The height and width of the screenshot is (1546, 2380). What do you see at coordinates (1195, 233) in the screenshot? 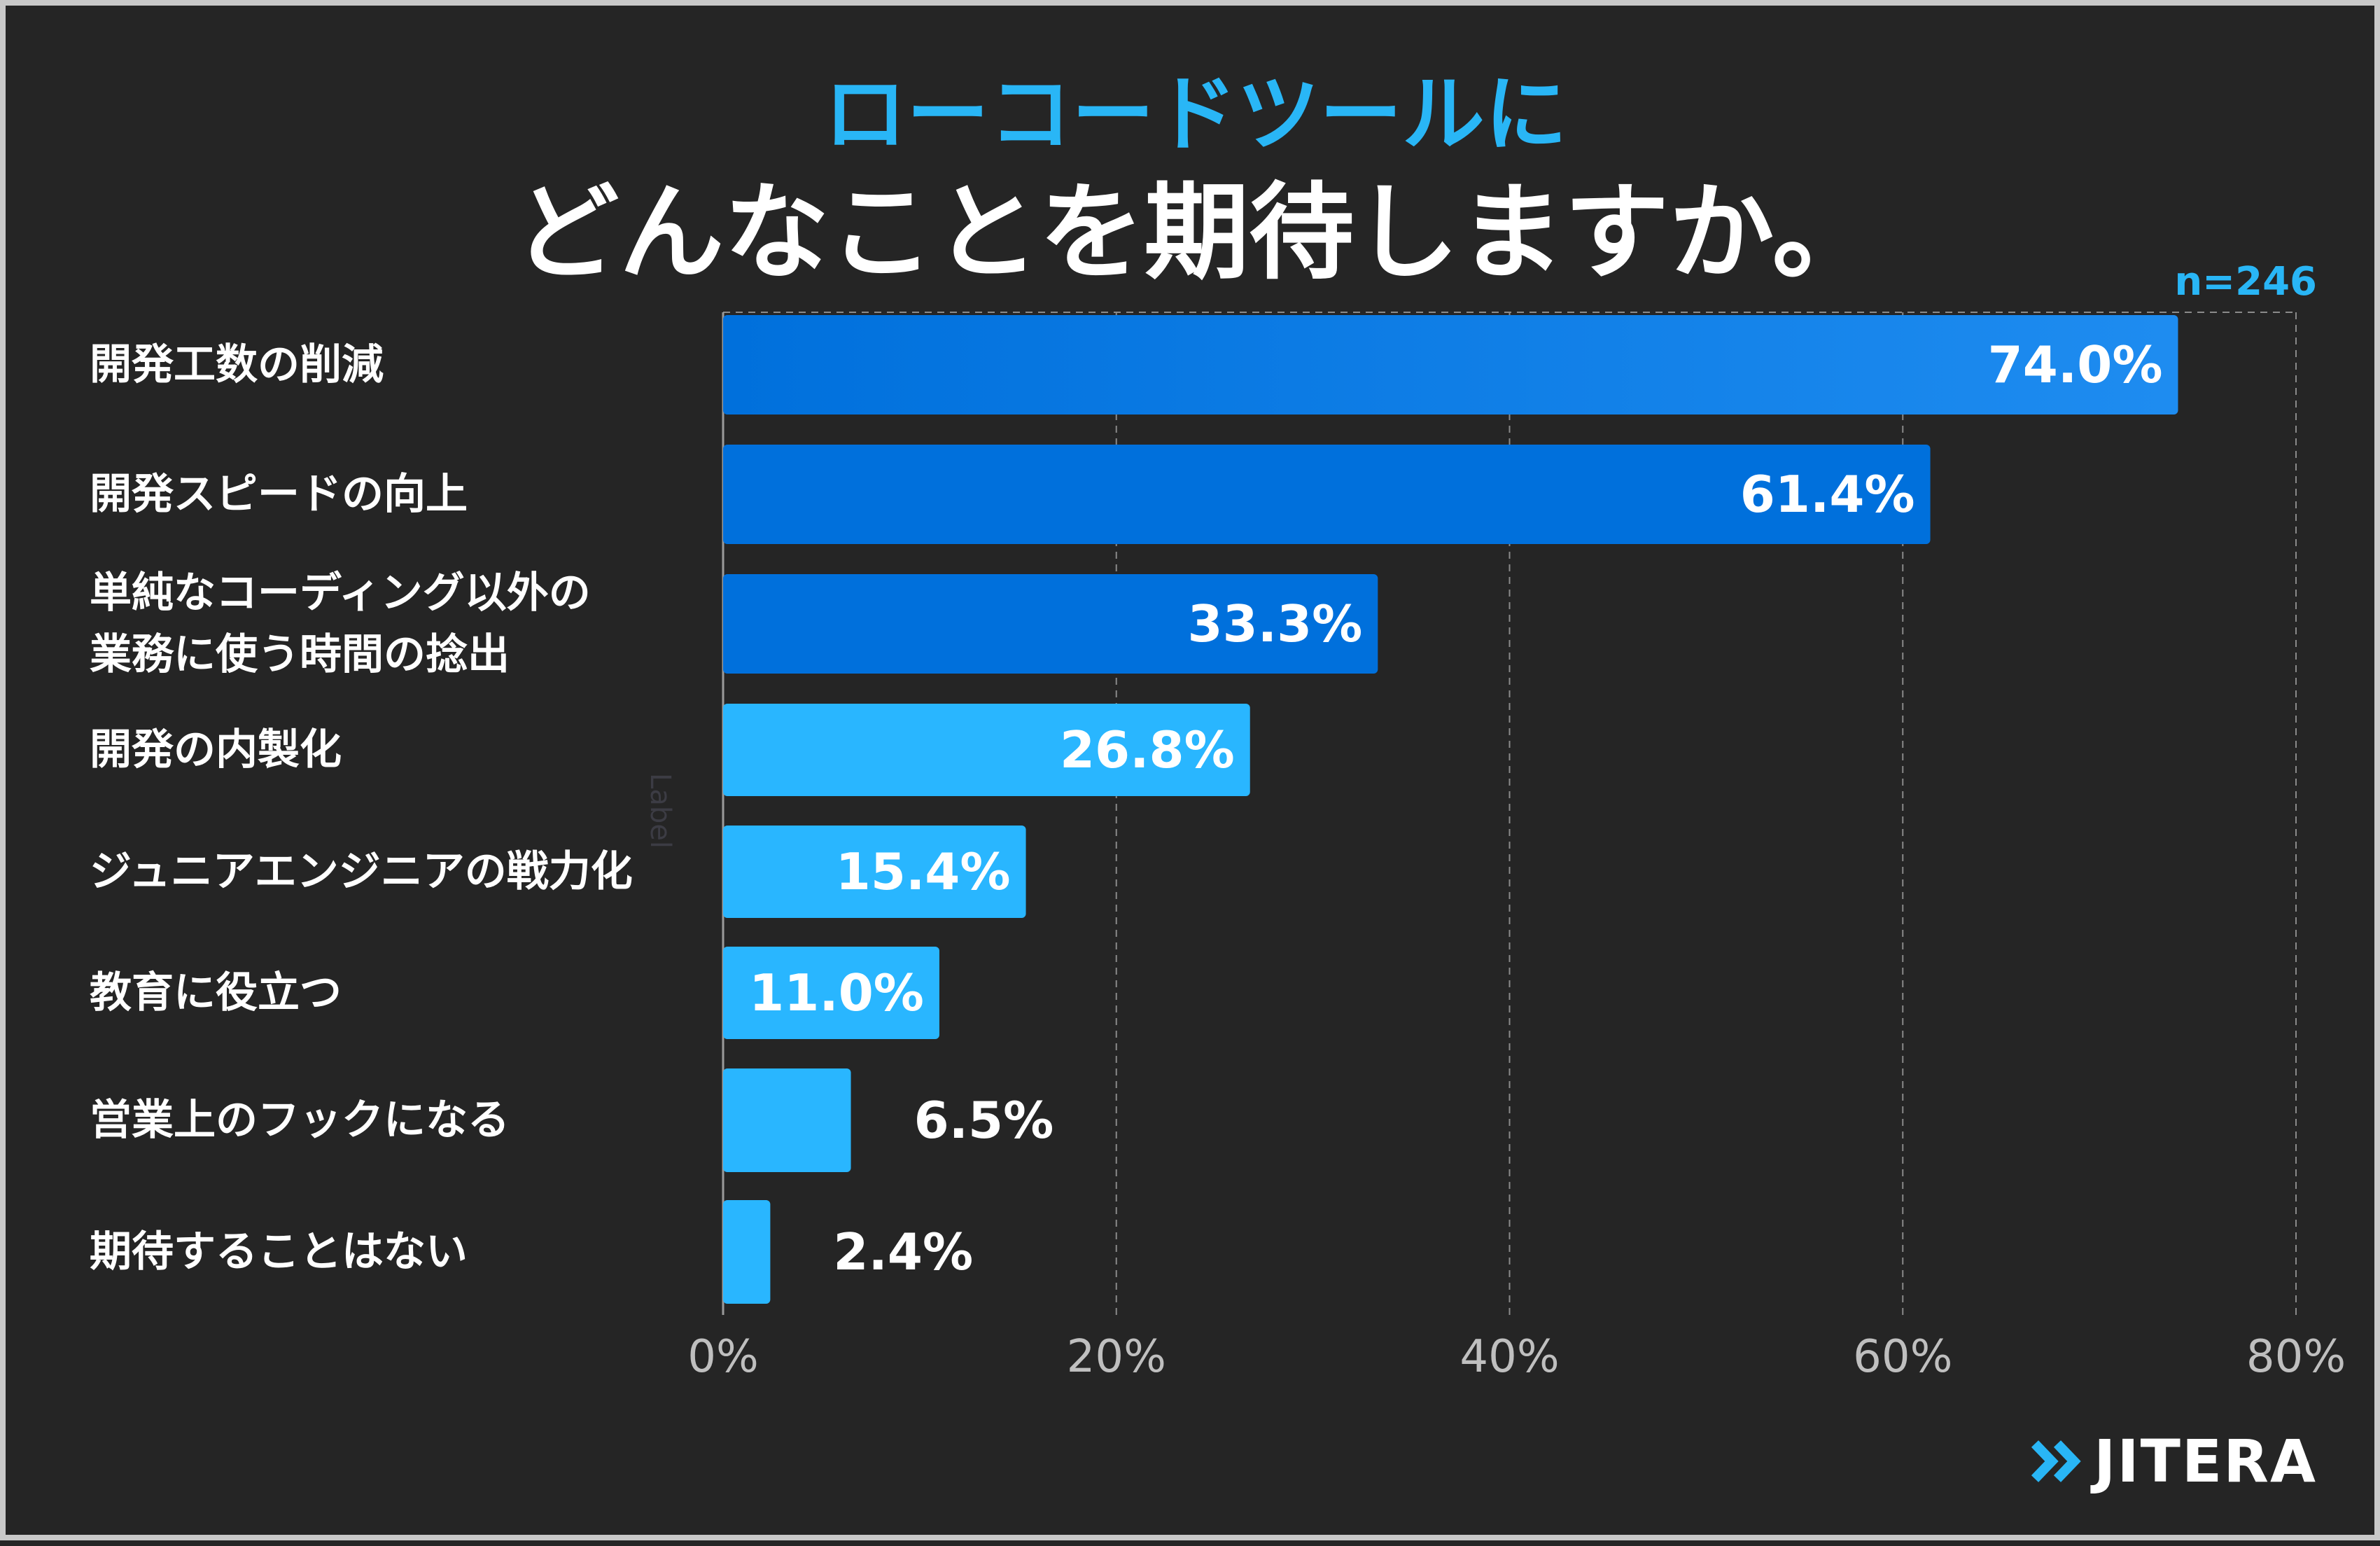
I see `title-line-2: どんなことを期待しますか。` at bounding box center [1195, 233].